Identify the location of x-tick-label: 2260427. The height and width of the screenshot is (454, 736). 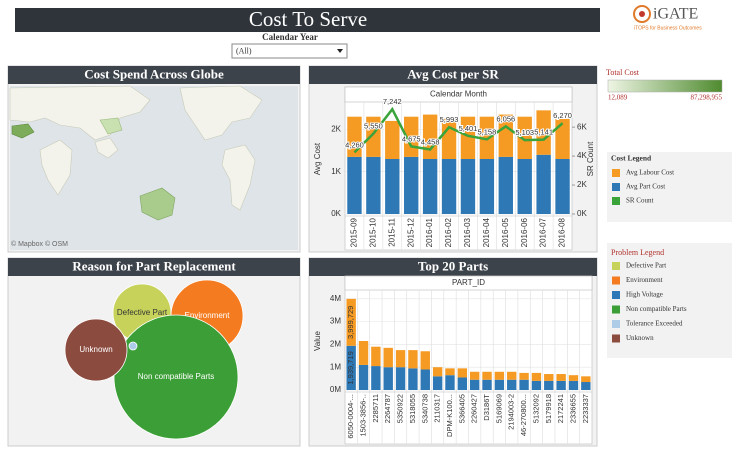
(474, 408).